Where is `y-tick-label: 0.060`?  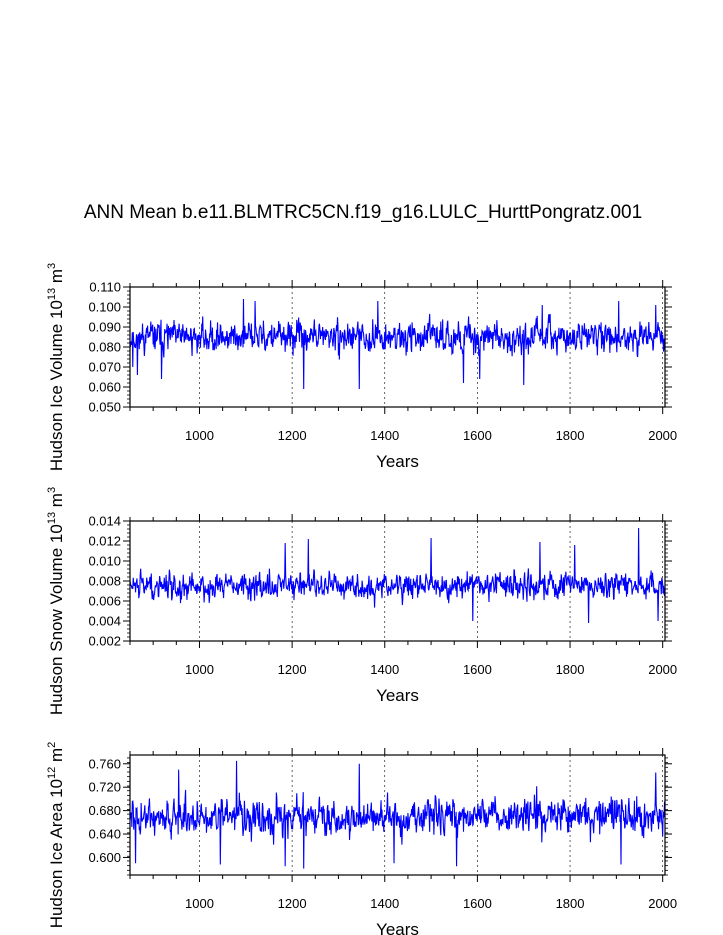
y-tick-label: 0.060 is located at coordinates (104, 387).